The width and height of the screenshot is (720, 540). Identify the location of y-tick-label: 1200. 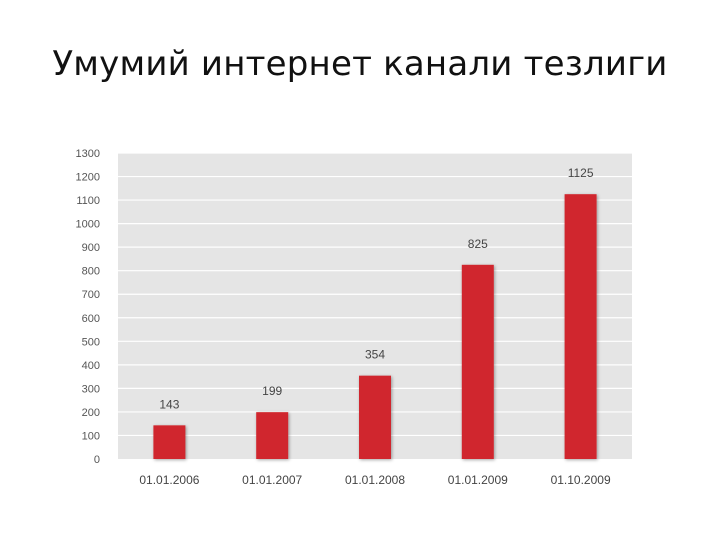
(88, 178).